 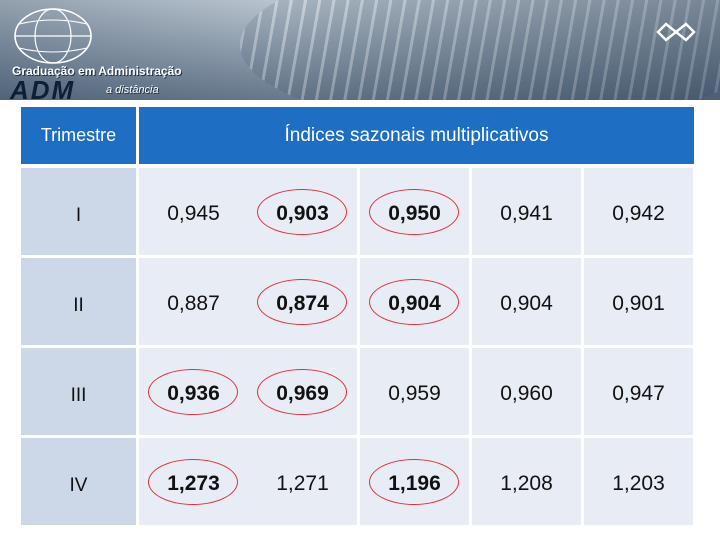 I want to click on banner-building-graphic, so click(x=480, y=50).